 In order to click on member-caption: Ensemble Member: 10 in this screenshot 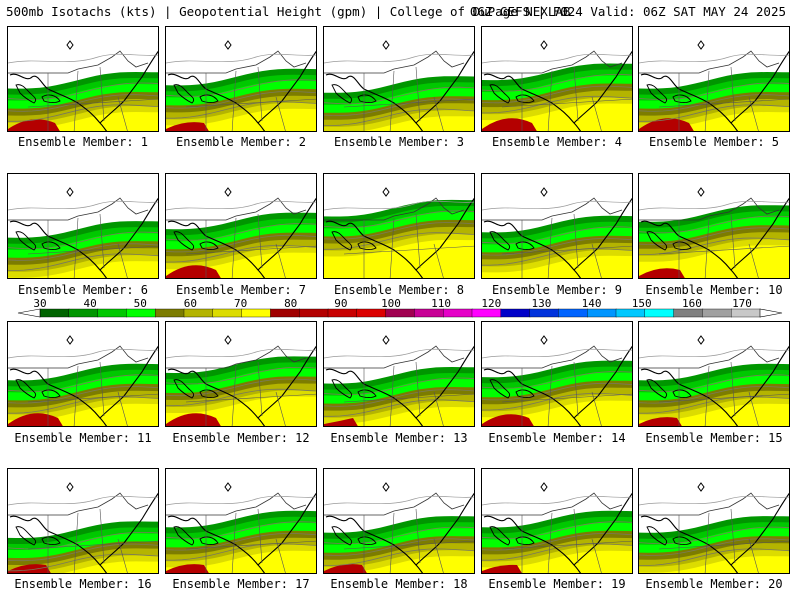, I will do `click(714, 290)`.